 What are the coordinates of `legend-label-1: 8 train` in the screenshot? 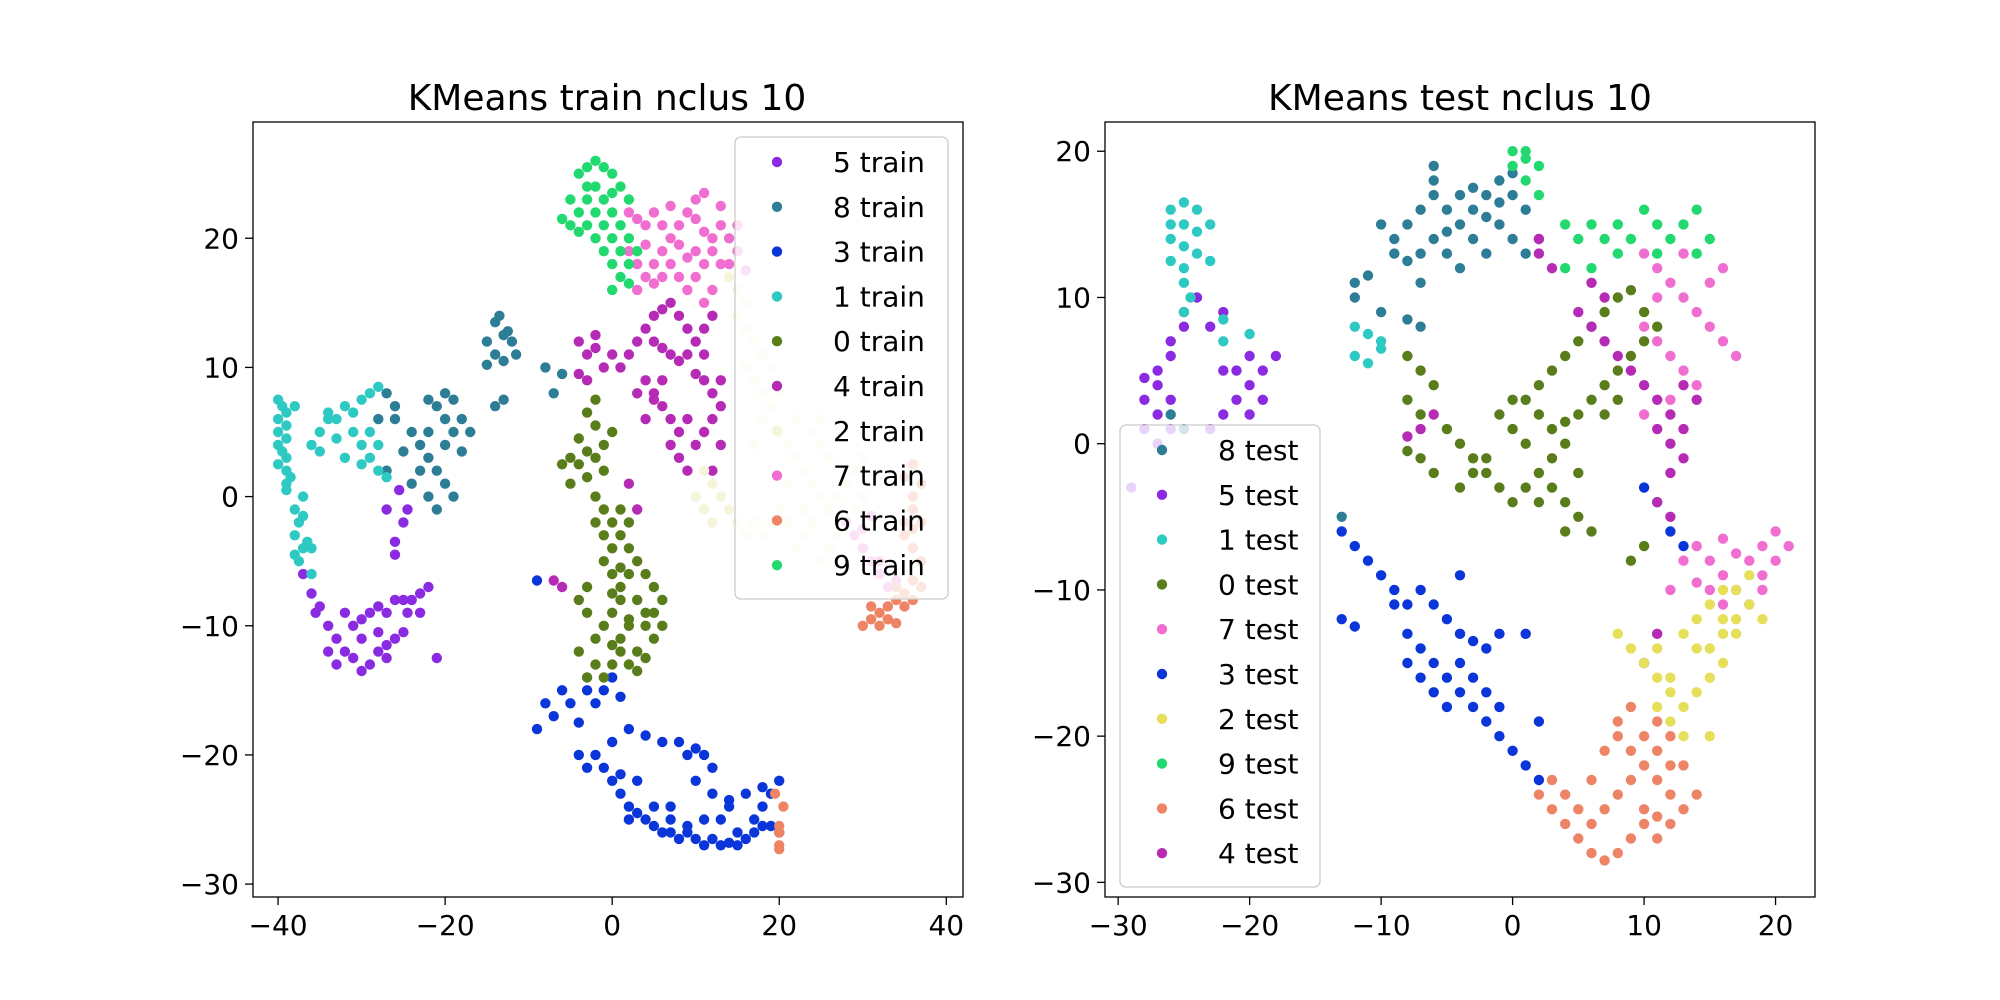 It's located at (879, 207).